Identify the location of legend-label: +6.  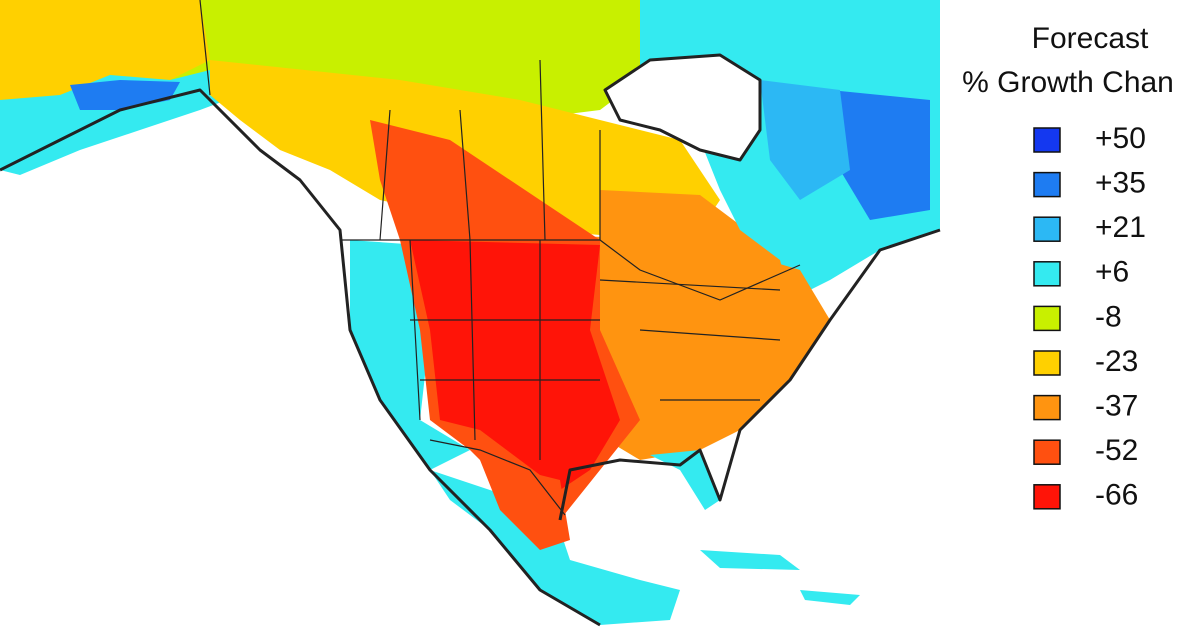
(1112, 272).